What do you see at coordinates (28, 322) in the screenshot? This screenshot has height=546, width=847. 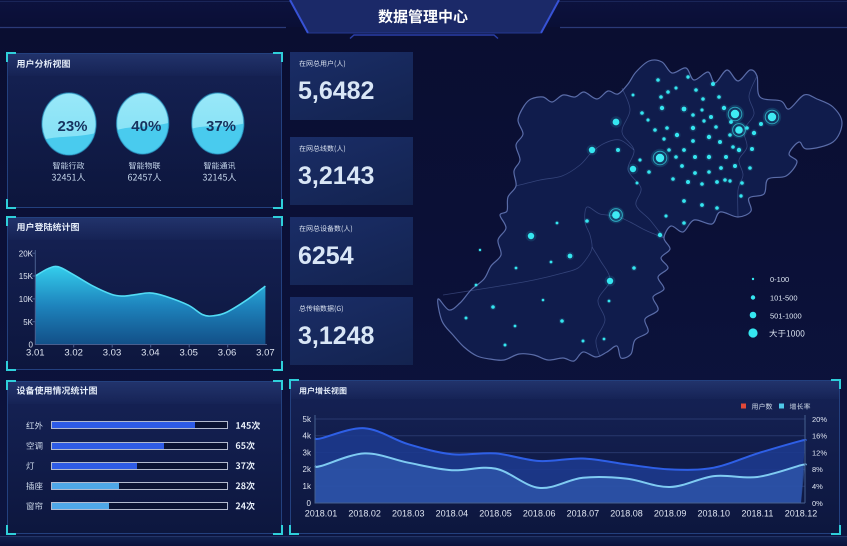 I see `svg-text: 5K` at bounding box center [28, 322].